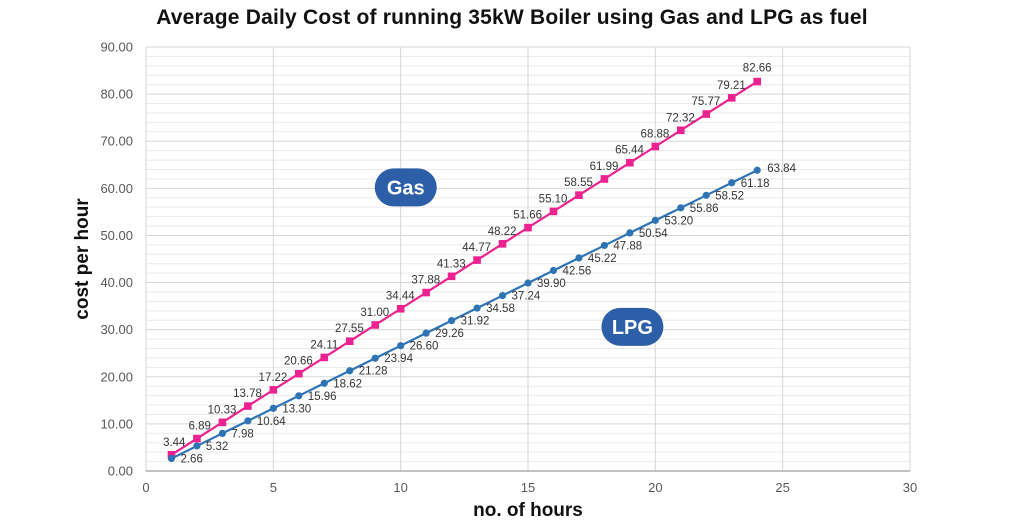 The image size is (1024, 527). What do you see at coordinates (502, 232) in the screenshot?
I see `gas-data-label: 48.22` at bounding box center [502, 232].